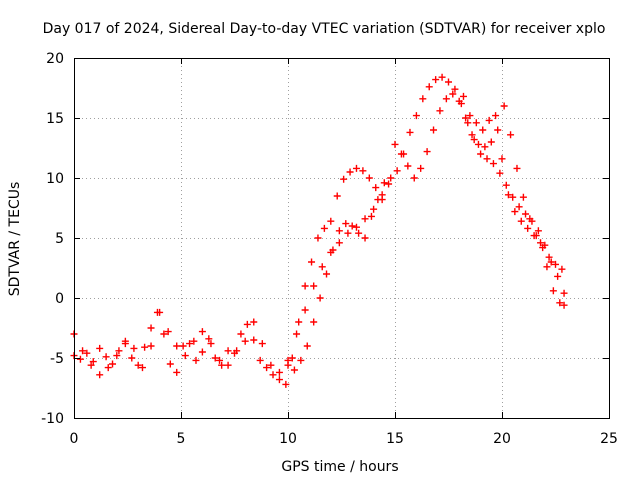  What do you see at coordinates (74, 439) in the screenshot?
I see `x-tick-label: 0` at bounding box center [74, 439].